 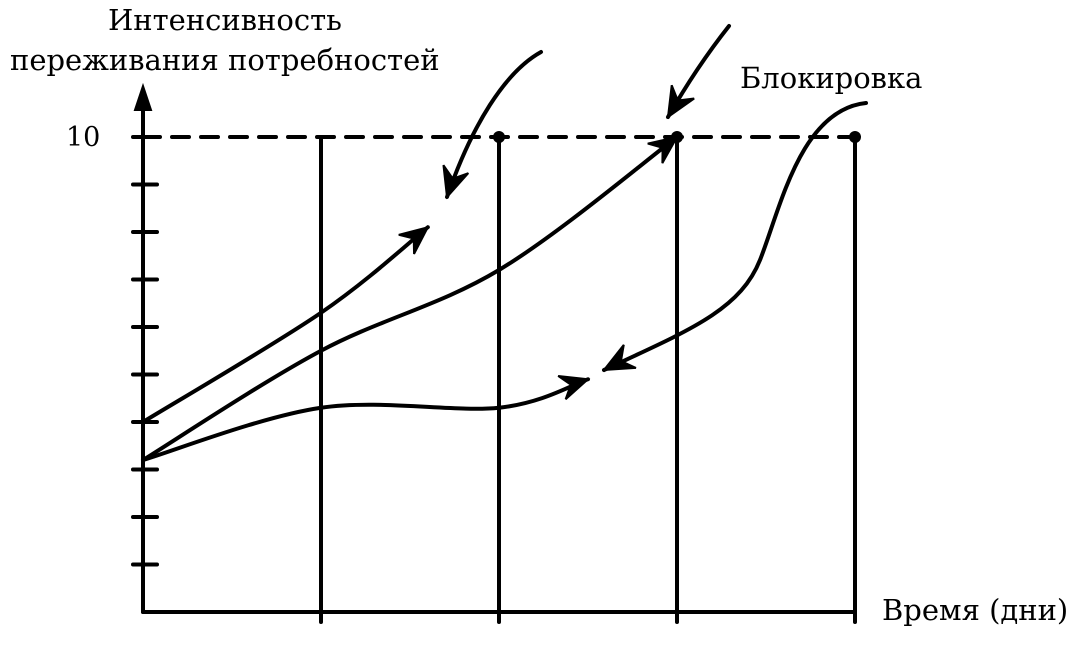 What do you see at coordinates (83, 137) in the screenshot?
I see `y-tick-label-10: 10` at bounding box center [83, 137].